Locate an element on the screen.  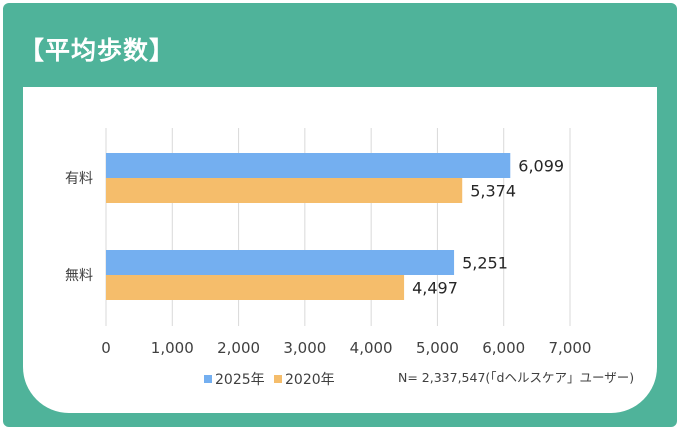
data-label: 5,251 is located at coordinates (485, 263).